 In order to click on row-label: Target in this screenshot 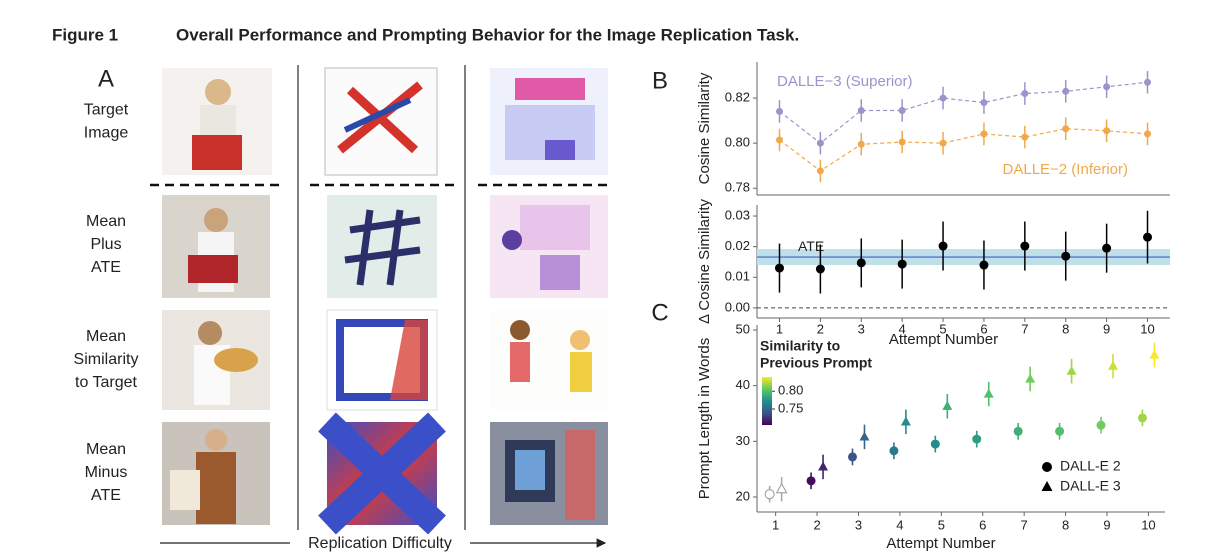, I will do `click(106, 110)`.